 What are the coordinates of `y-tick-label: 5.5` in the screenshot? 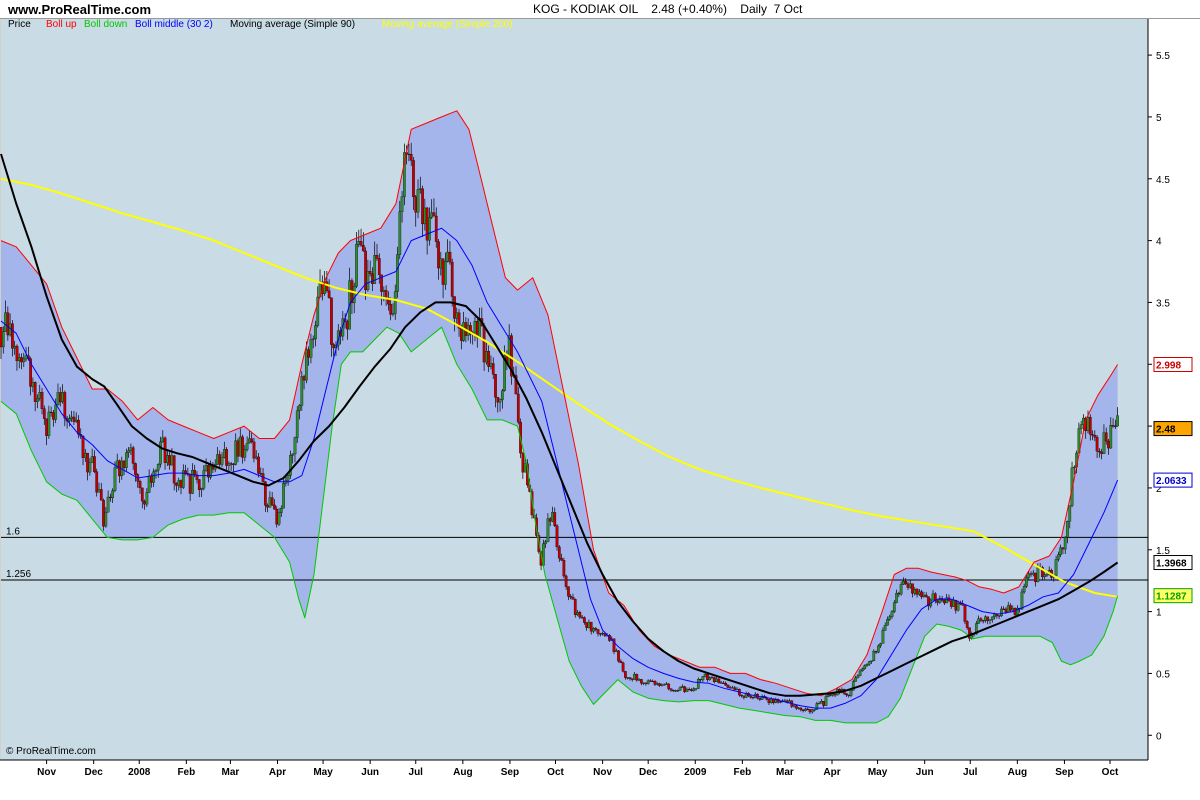 It's located at (1163, 56).